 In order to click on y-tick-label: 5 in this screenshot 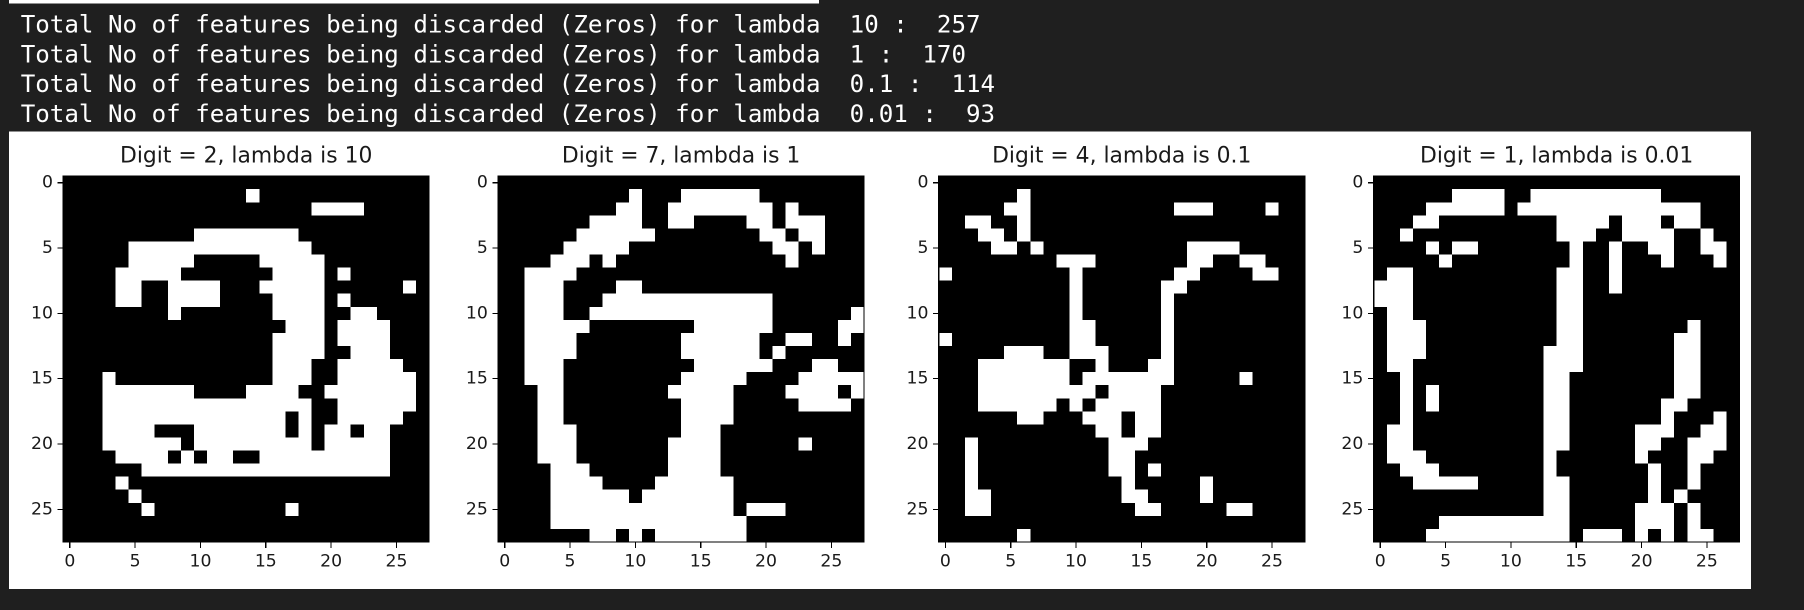, I will do `click(922, 248)`.